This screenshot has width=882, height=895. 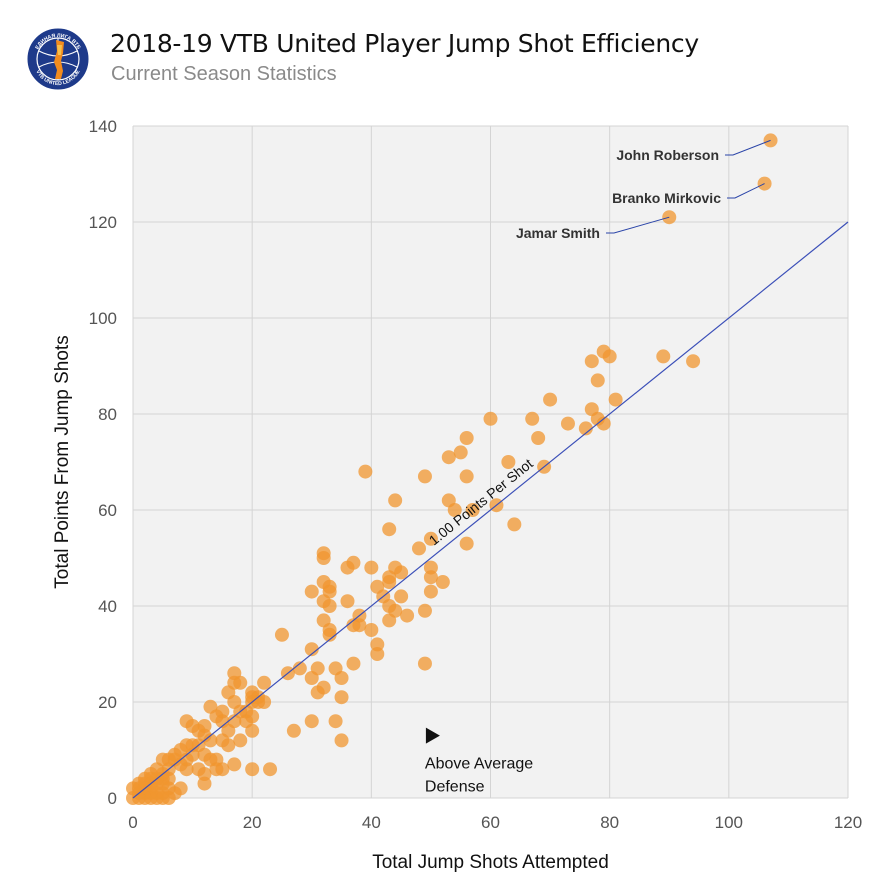 I want to click on y-tick-label: 60, so click(x=107, y=510).